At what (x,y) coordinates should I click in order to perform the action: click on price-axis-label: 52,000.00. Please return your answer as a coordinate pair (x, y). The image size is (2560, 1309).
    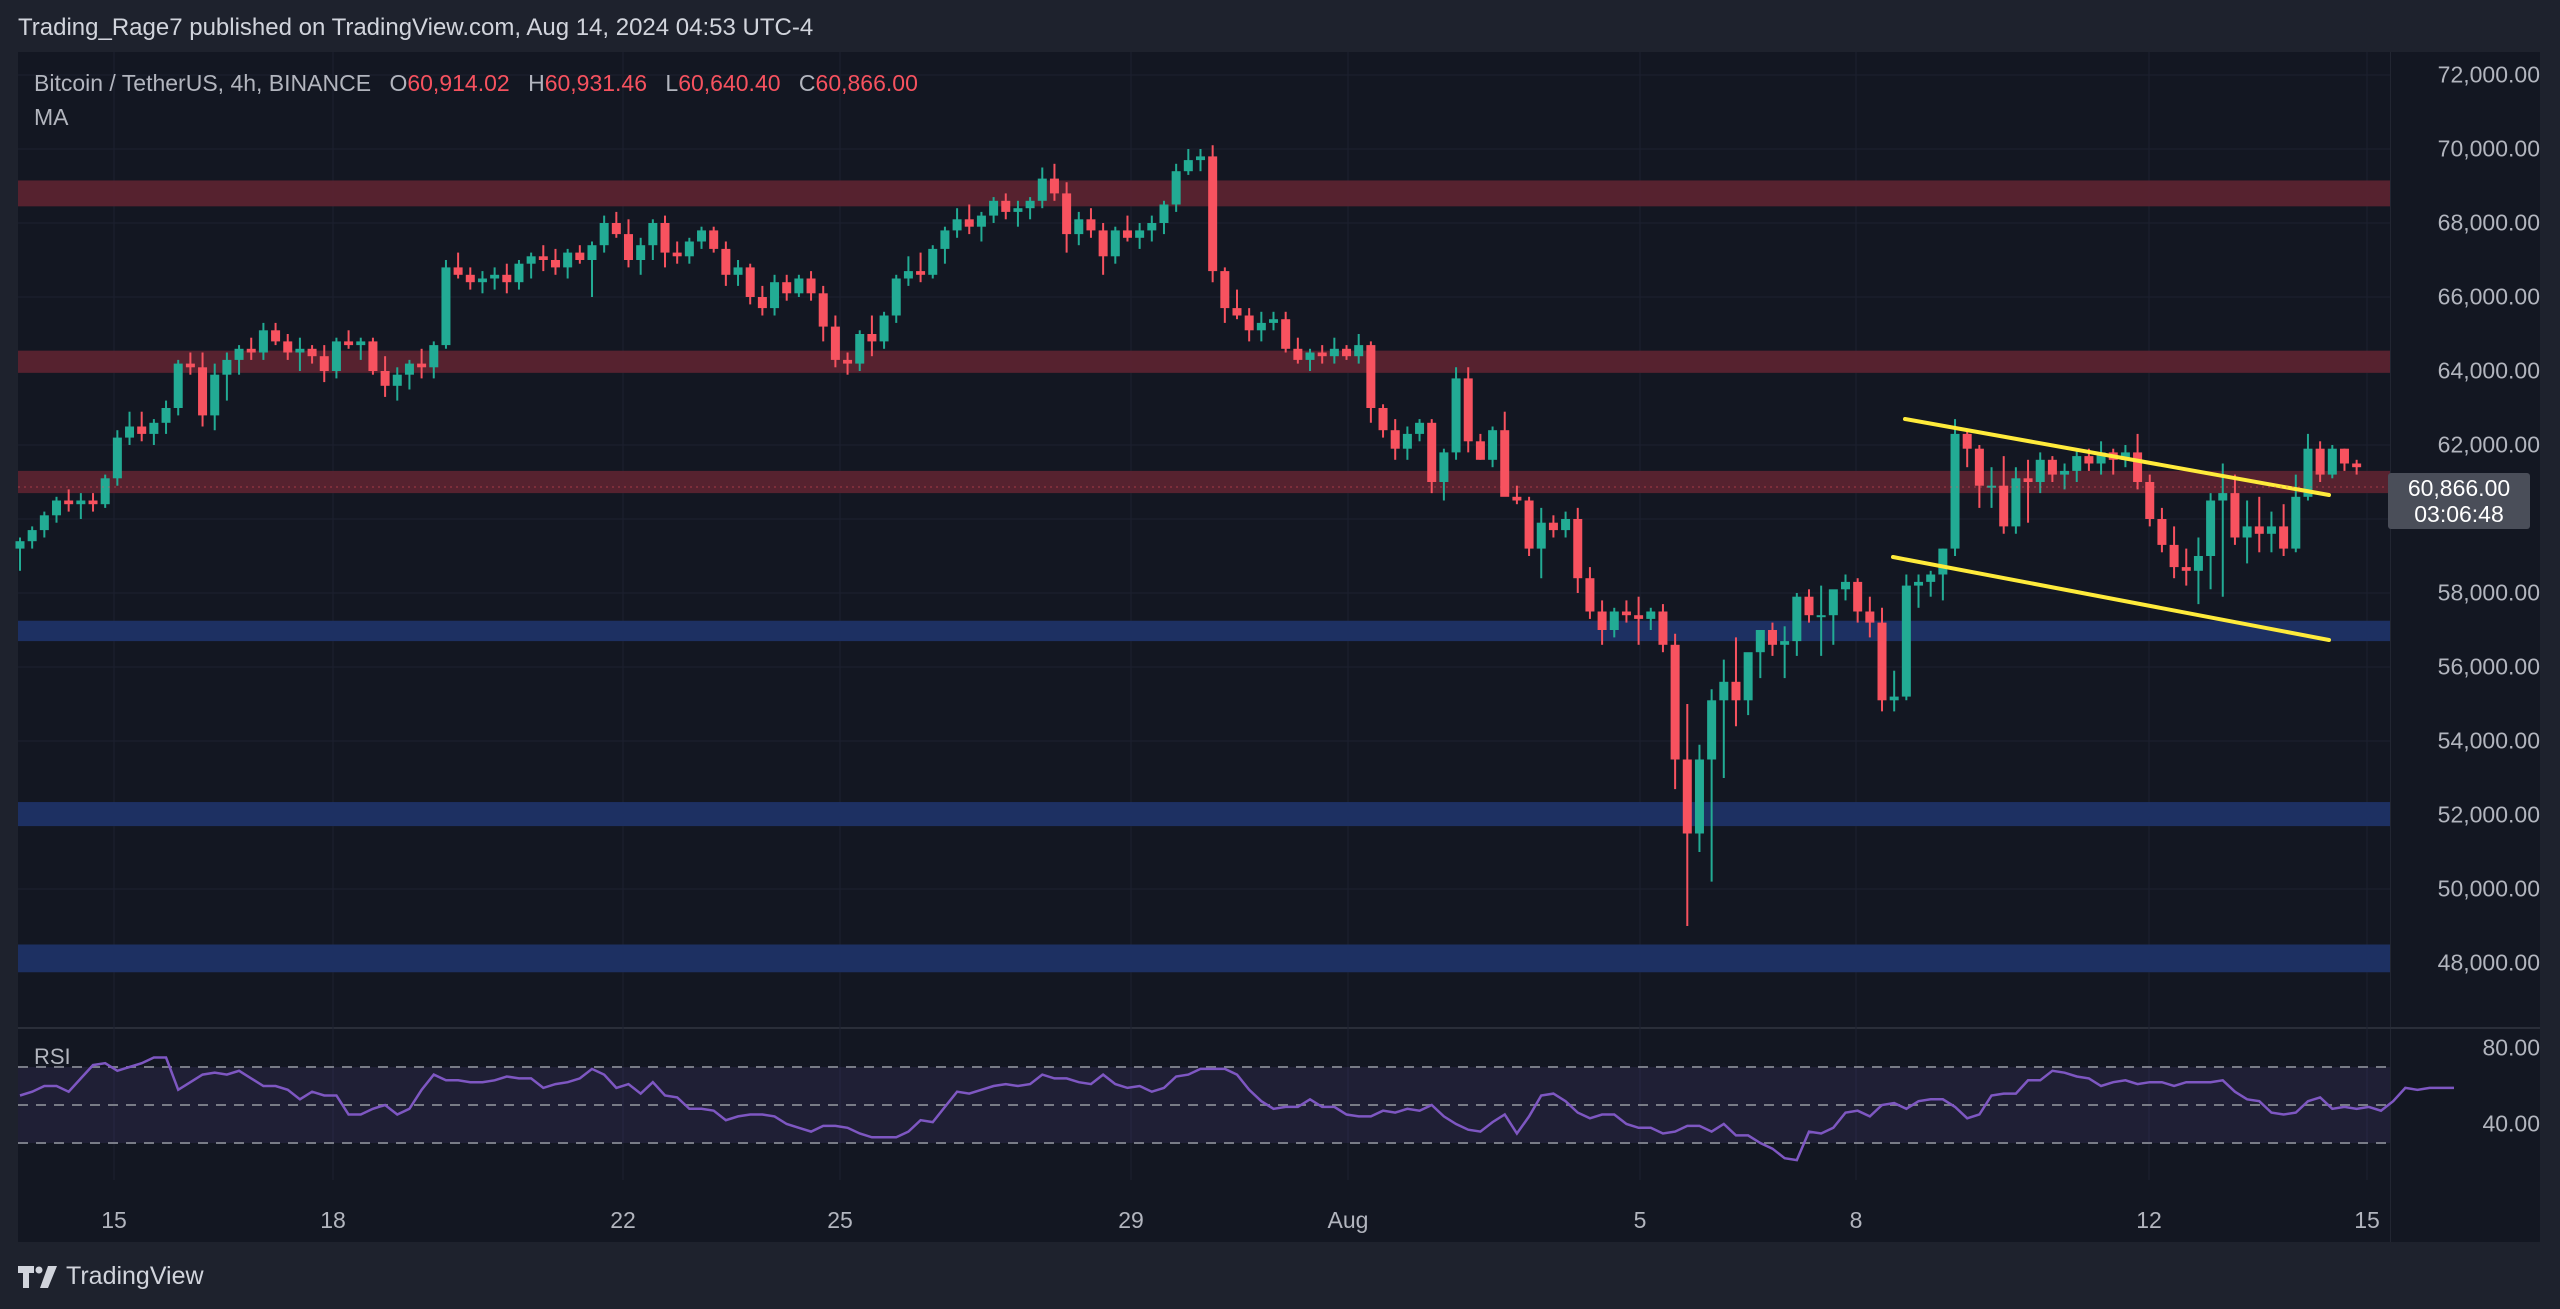
    Looking at the image, I should click on (2488, 814).